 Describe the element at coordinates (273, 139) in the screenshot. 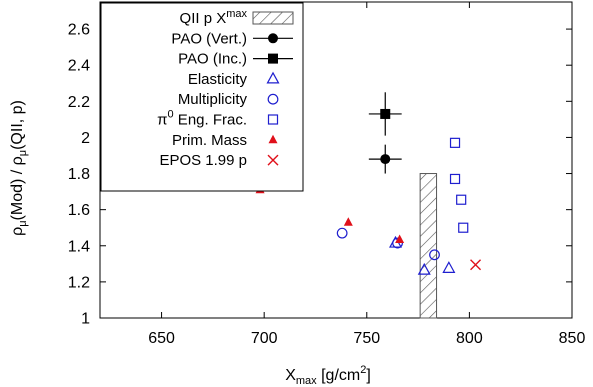

I see `legend-marker-filled-triangle` at that location.